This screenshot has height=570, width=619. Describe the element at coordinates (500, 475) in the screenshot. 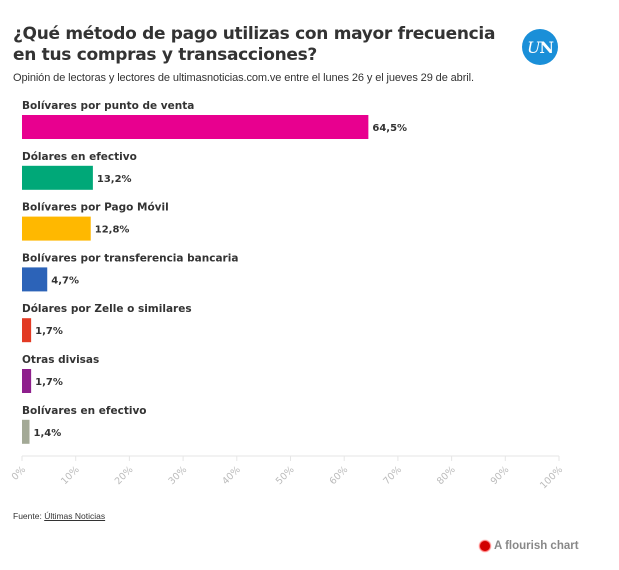

I see `x-tick-label: 90%` at that location.